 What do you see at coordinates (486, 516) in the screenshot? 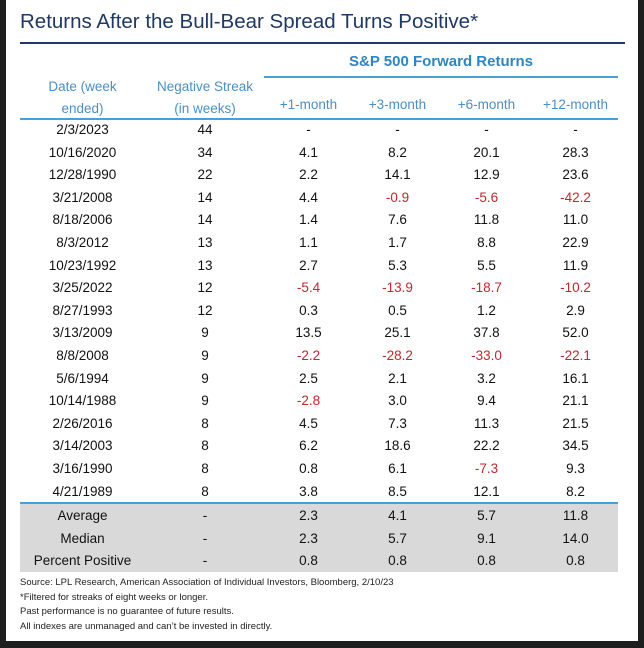
I see `table-cell: 5.7` at bounding box center [486, 516].